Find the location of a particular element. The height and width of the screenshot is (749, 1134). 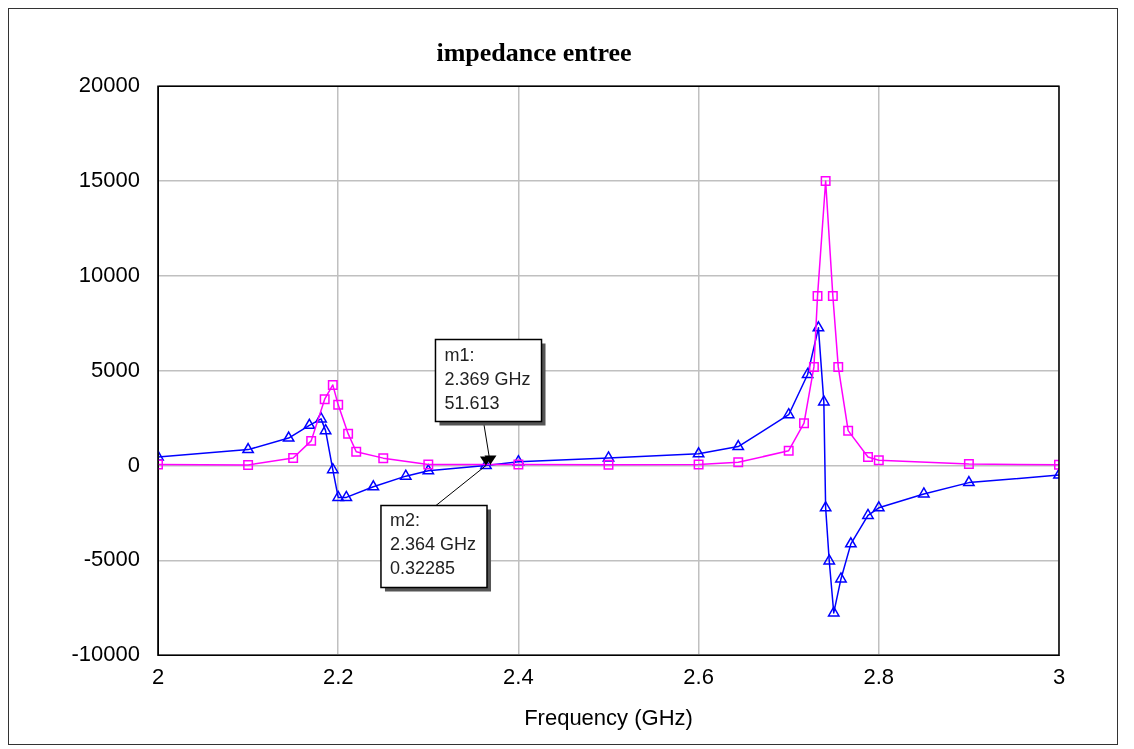

y-tick-label: 15000 is located at coordinates (109, 180).